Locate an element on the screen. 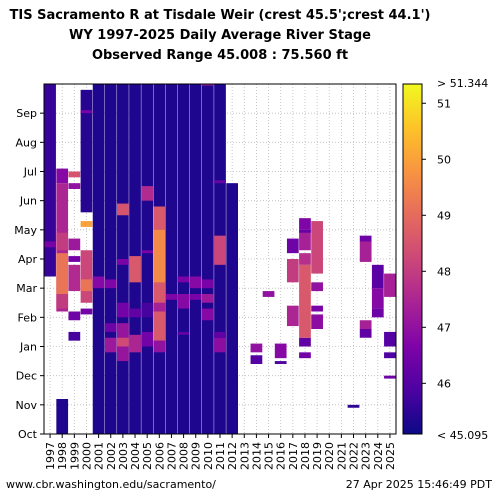 The width and height of the screenshot is (500, 500). x-tick-label-1999: 1999 is located at coordinates (74, 456).